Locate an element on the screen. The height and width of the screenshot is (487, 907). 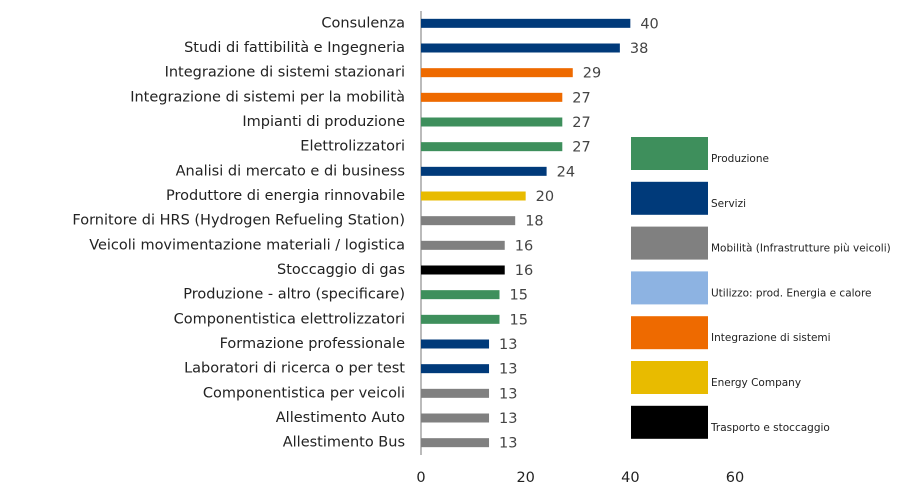
category-label: Allestimento Auto is located at coordinates (340, 418).